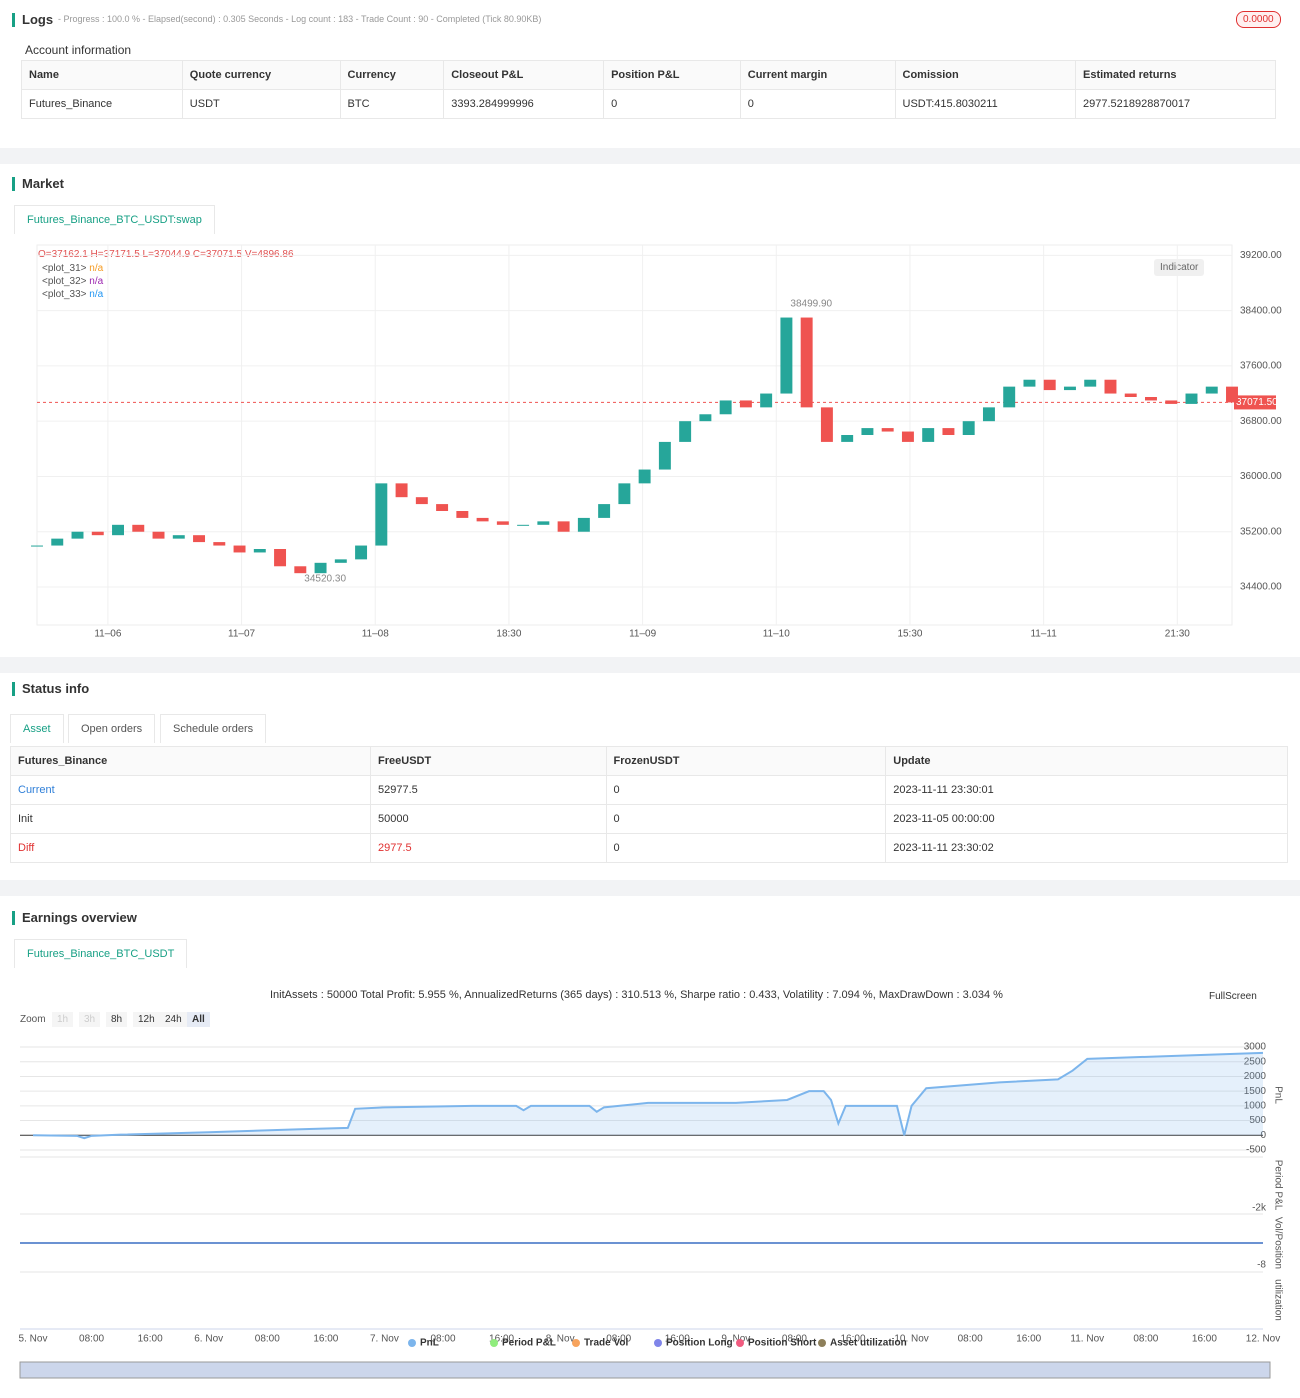  What do you see at coordinates (1261, 255) in the screenshot?
I see `y-tick-label: 39200.00` at bounding box center [1261, 255].